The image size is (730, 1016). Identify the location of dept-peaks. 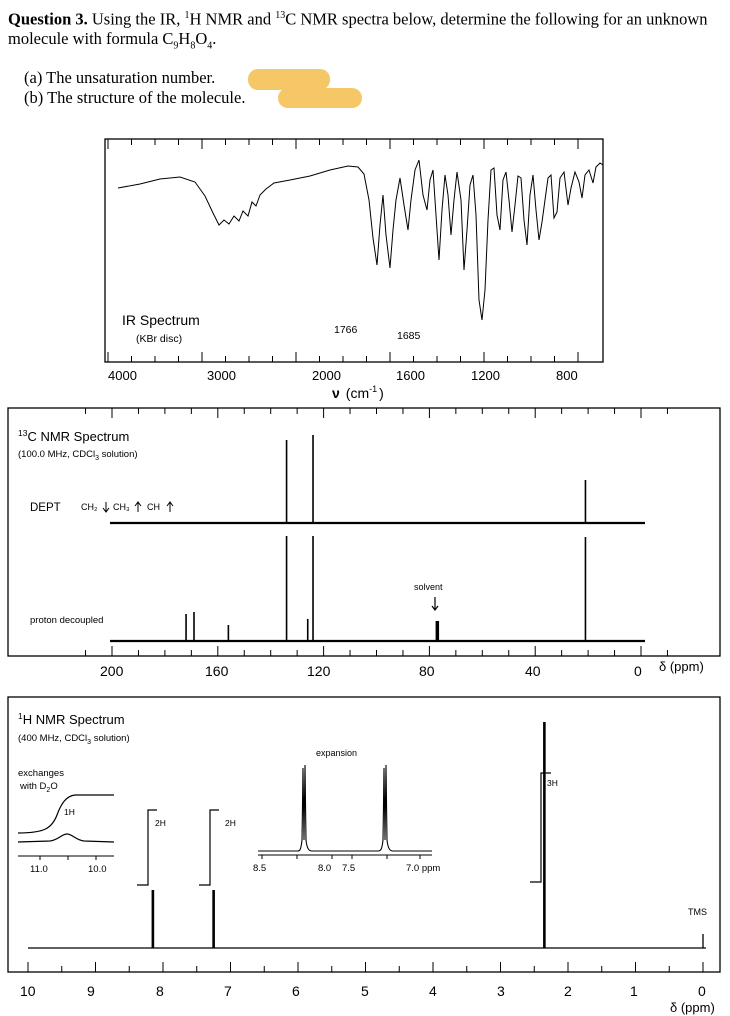
(436, 479).